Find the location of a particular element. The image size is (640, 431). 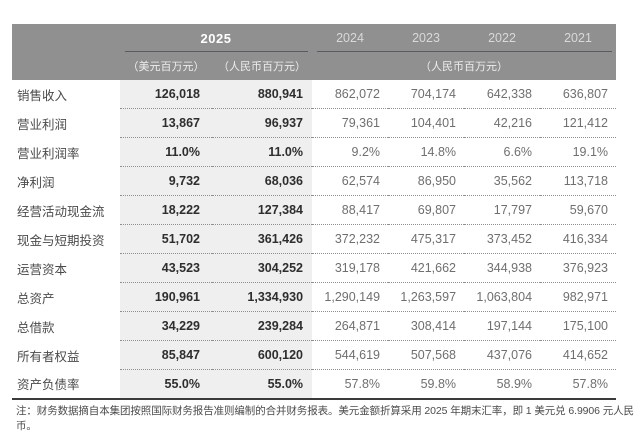

cell-2023: 308,414 is located at coordinates (426, 326).